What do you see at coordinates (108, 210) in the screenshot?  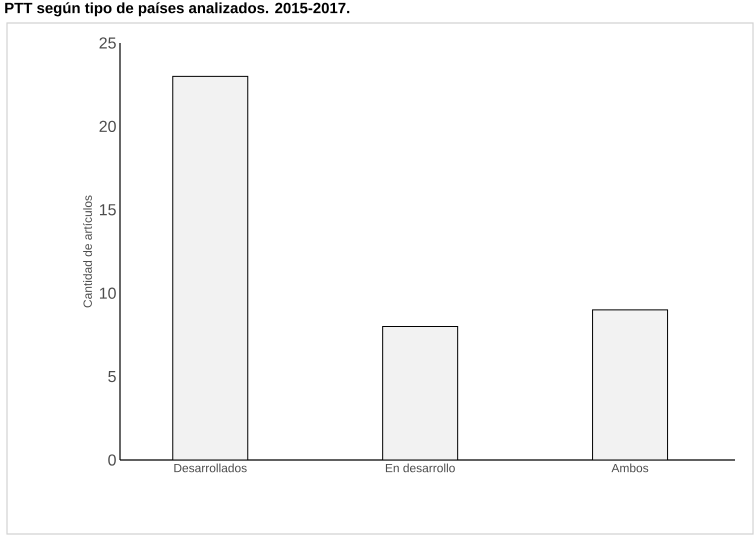 I see `y-tick-label: 15` at bounding box center [108, 210].